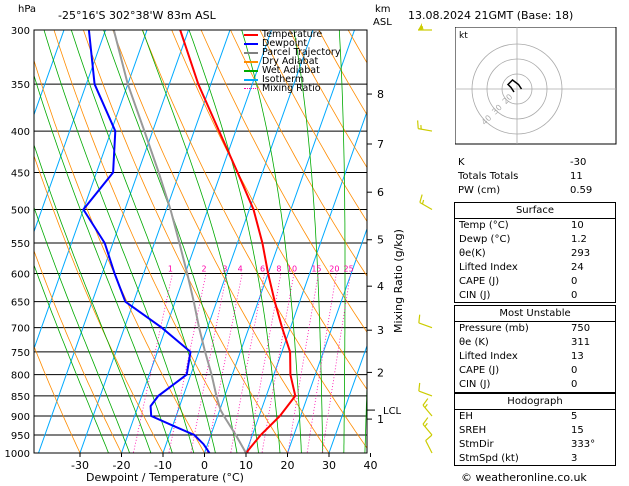 This screenshot has height=486, width=629. I want to click on x-axis-label: Dewpoint / Temperature (°C), so click(165, 477).